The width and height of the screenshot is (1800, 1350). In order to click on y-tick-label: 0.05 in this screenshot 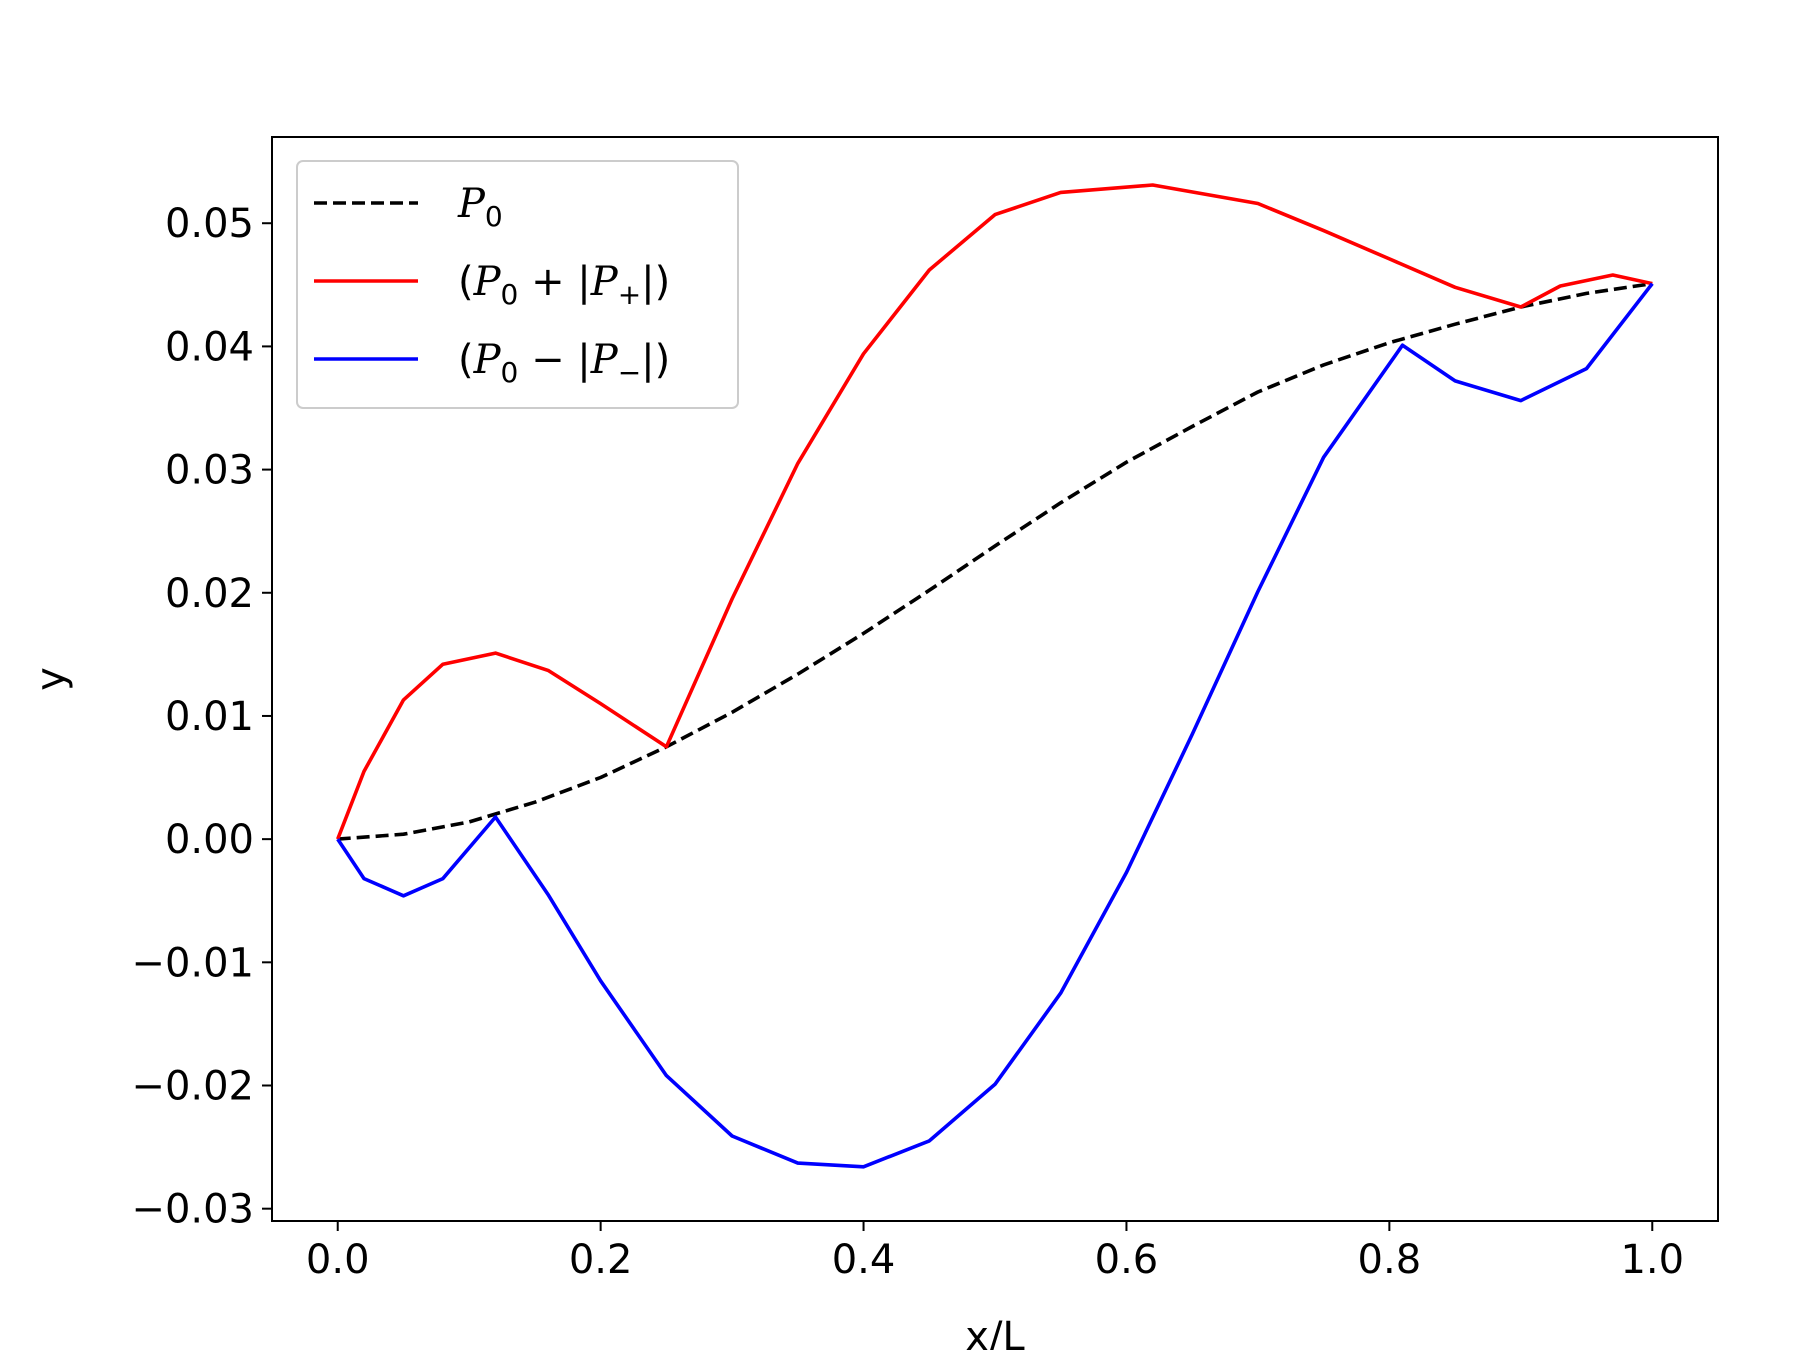, I will do `click(209, 224)`.